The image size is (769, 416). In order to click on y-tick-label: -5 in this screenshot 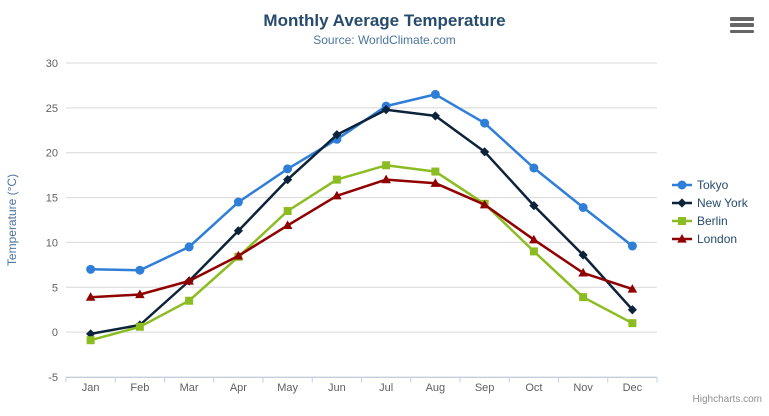, I will do `click(53, 378)`.